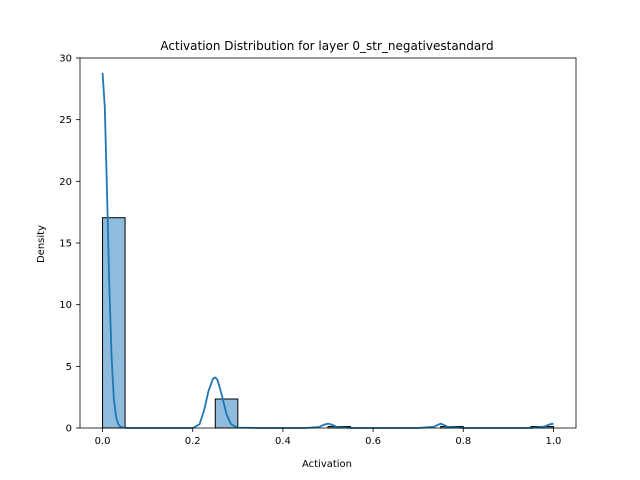 The image size is (640, 480). I want to click on x-tick-label-2: 0.4, so click(283, 441).